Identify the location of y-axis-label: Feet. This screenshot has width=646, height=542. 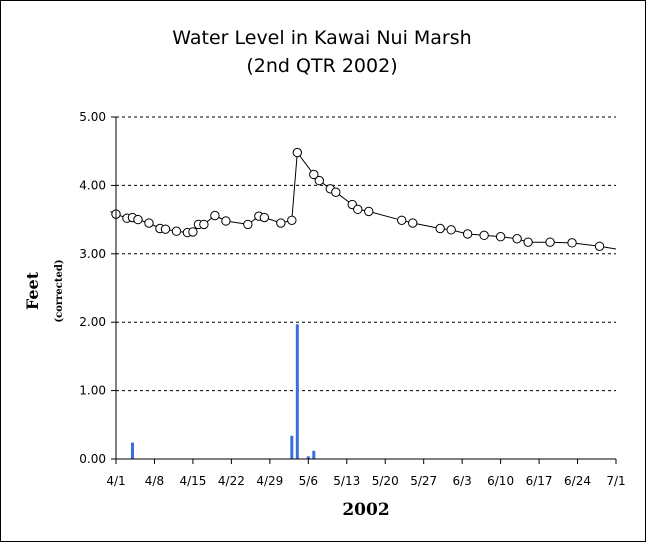
(32, 290).